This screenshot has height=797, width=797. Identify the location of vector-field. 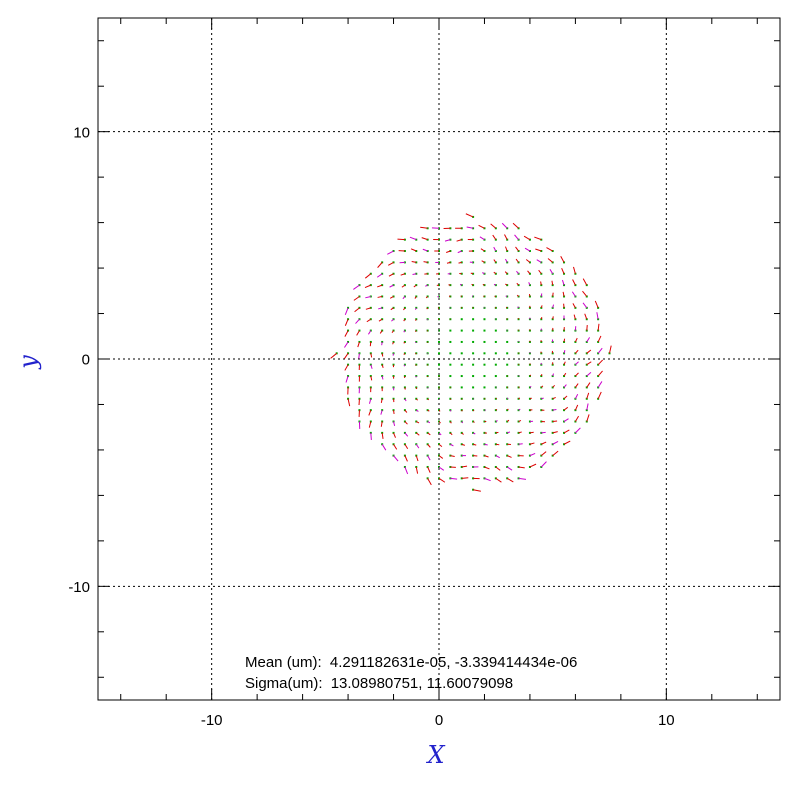
(471, 352).